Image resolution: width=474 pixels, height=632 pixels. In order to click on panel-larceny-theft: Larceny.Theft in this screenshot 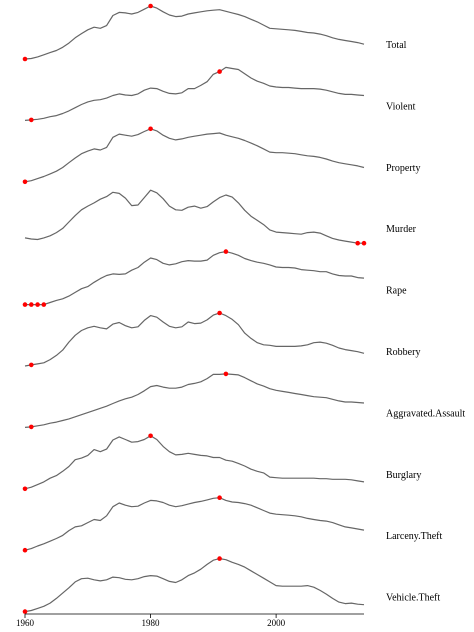, I will do `click(232, 524)`.